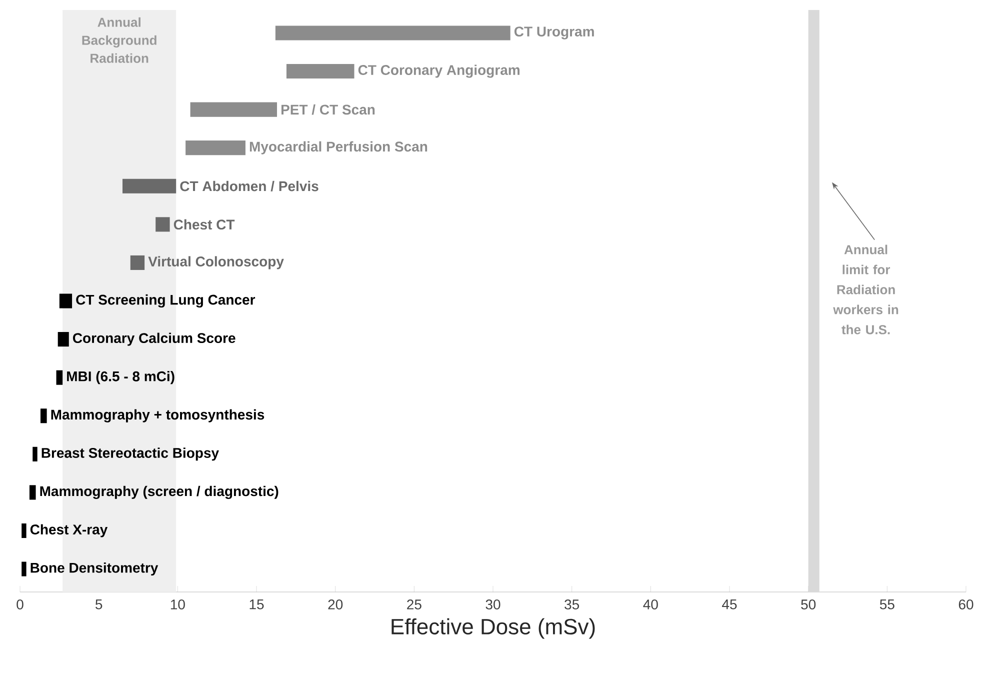  What do you see at coordinates (887, 605) in the screenshot?
I see `x-tick-label: 55` at bounding box center [887, 605].